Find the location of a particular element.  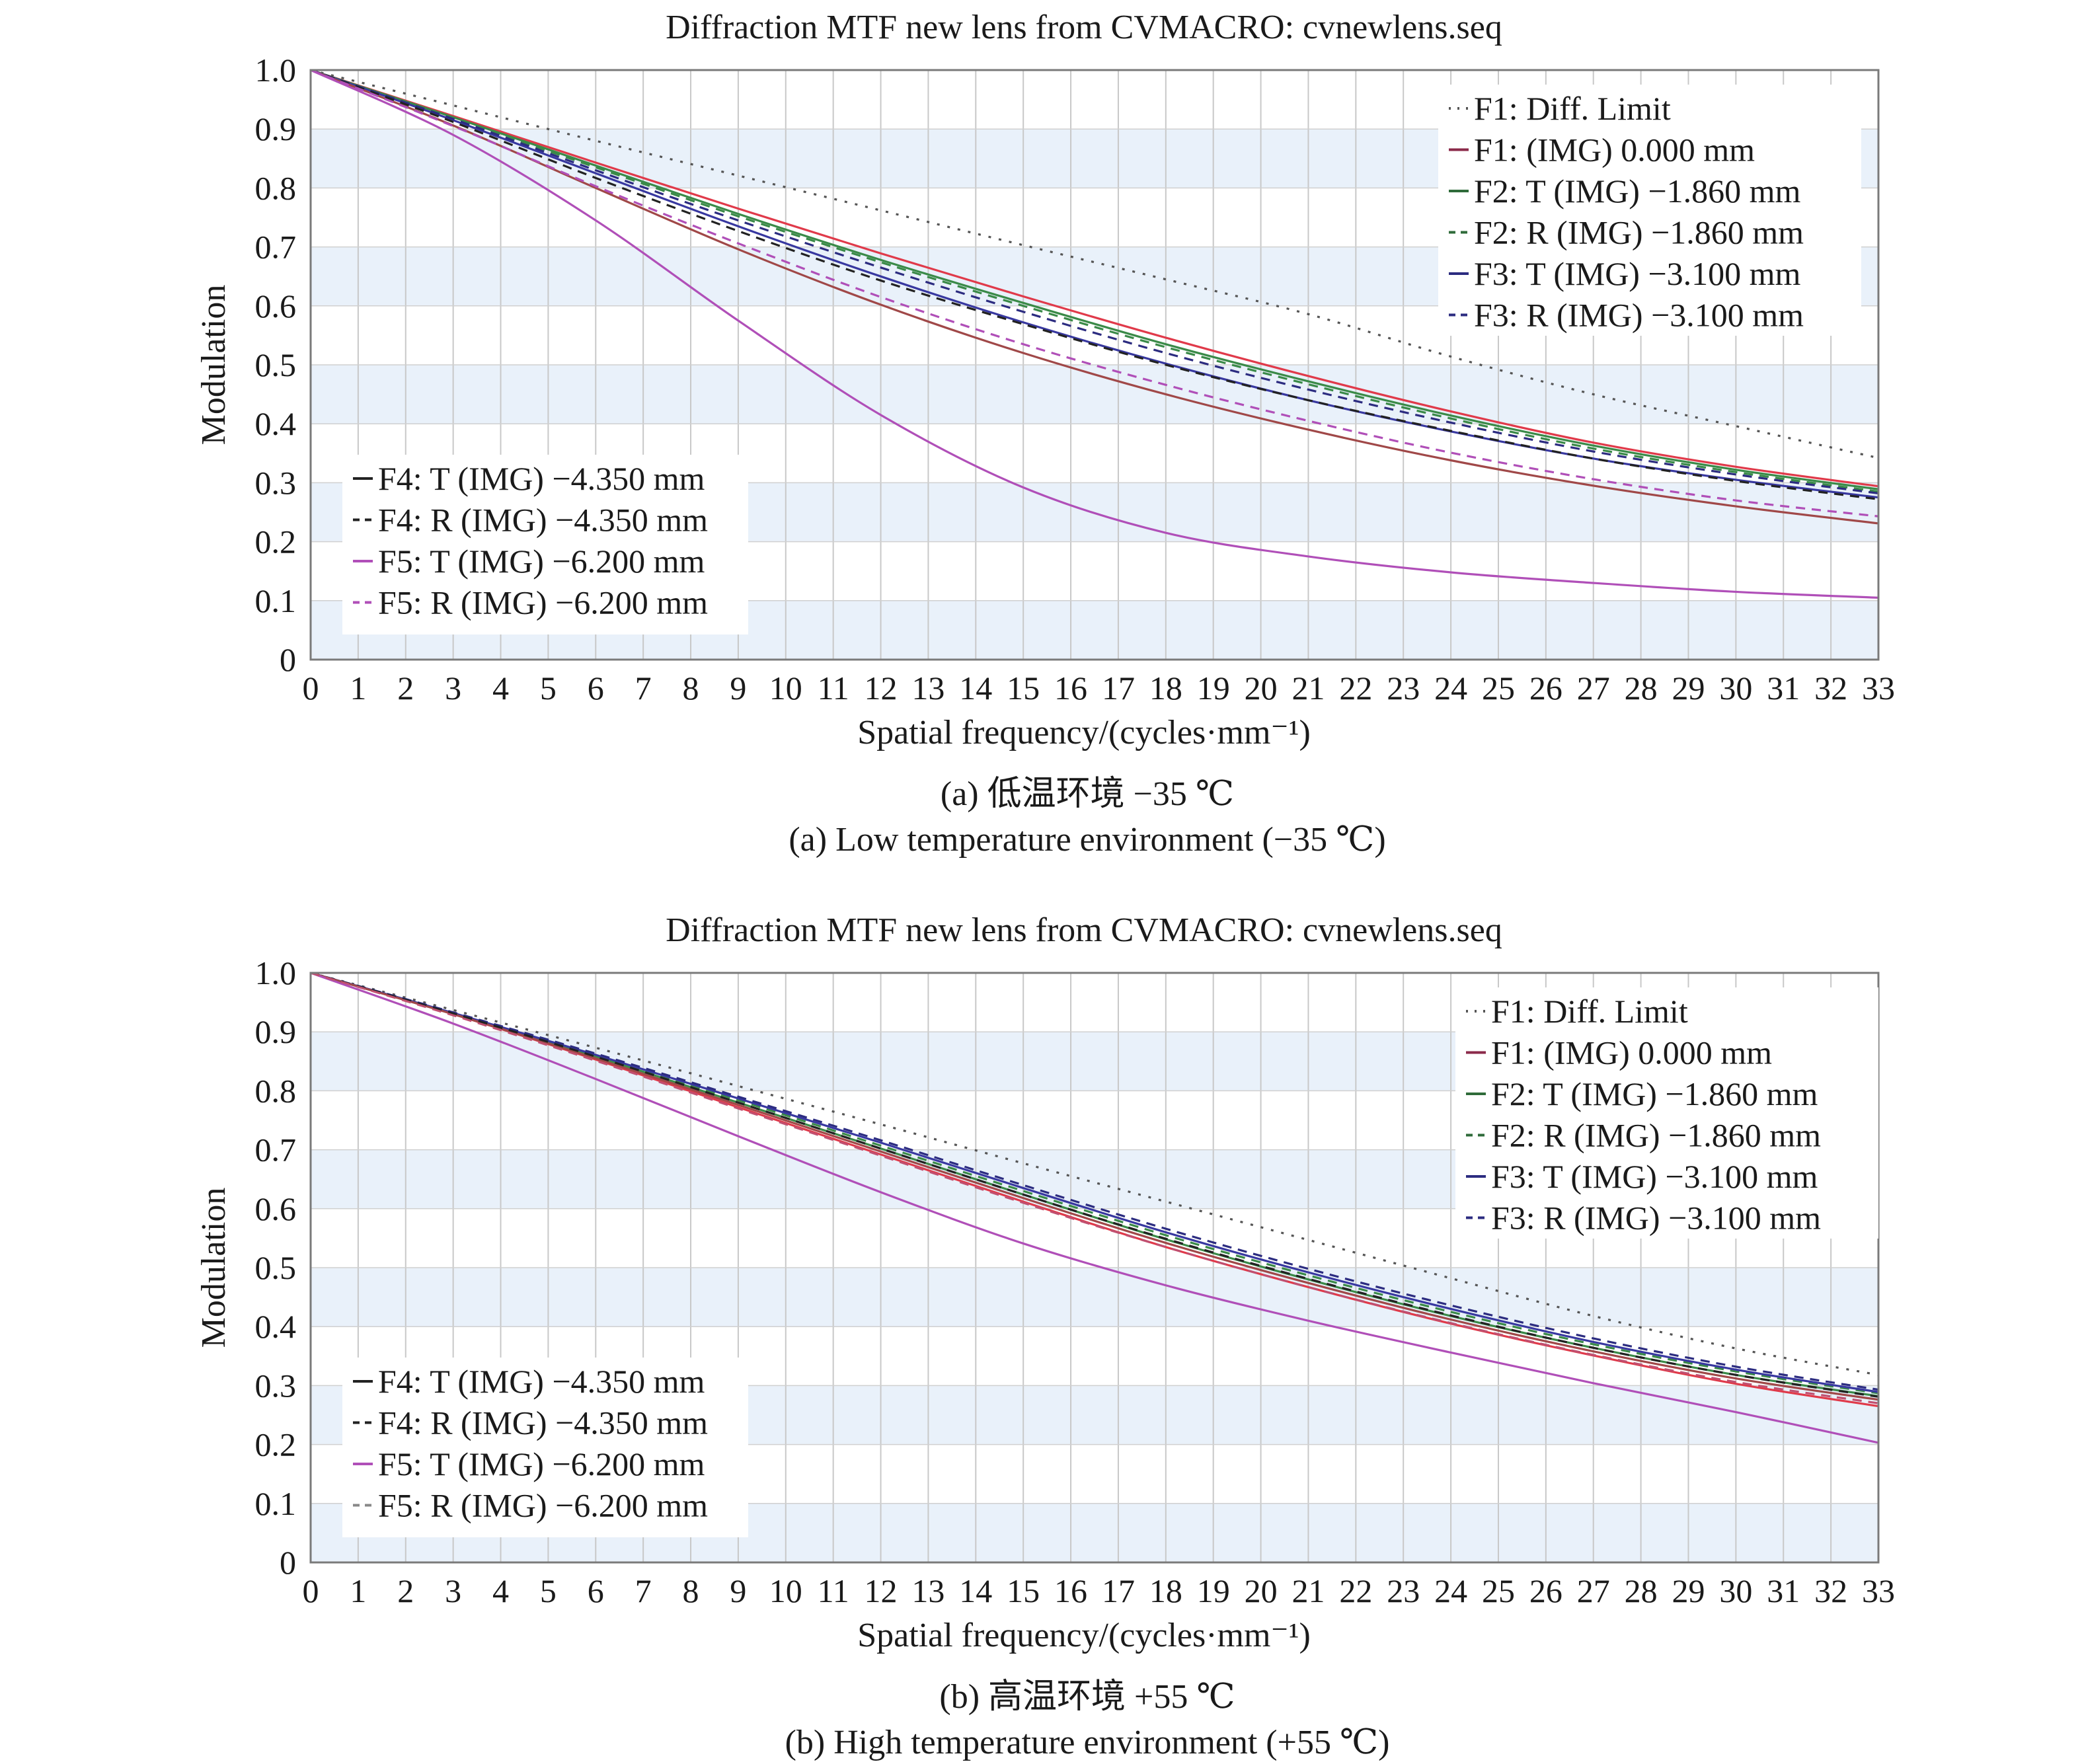

x-tick-label: 28 is located at coordinates (1641, 1590).